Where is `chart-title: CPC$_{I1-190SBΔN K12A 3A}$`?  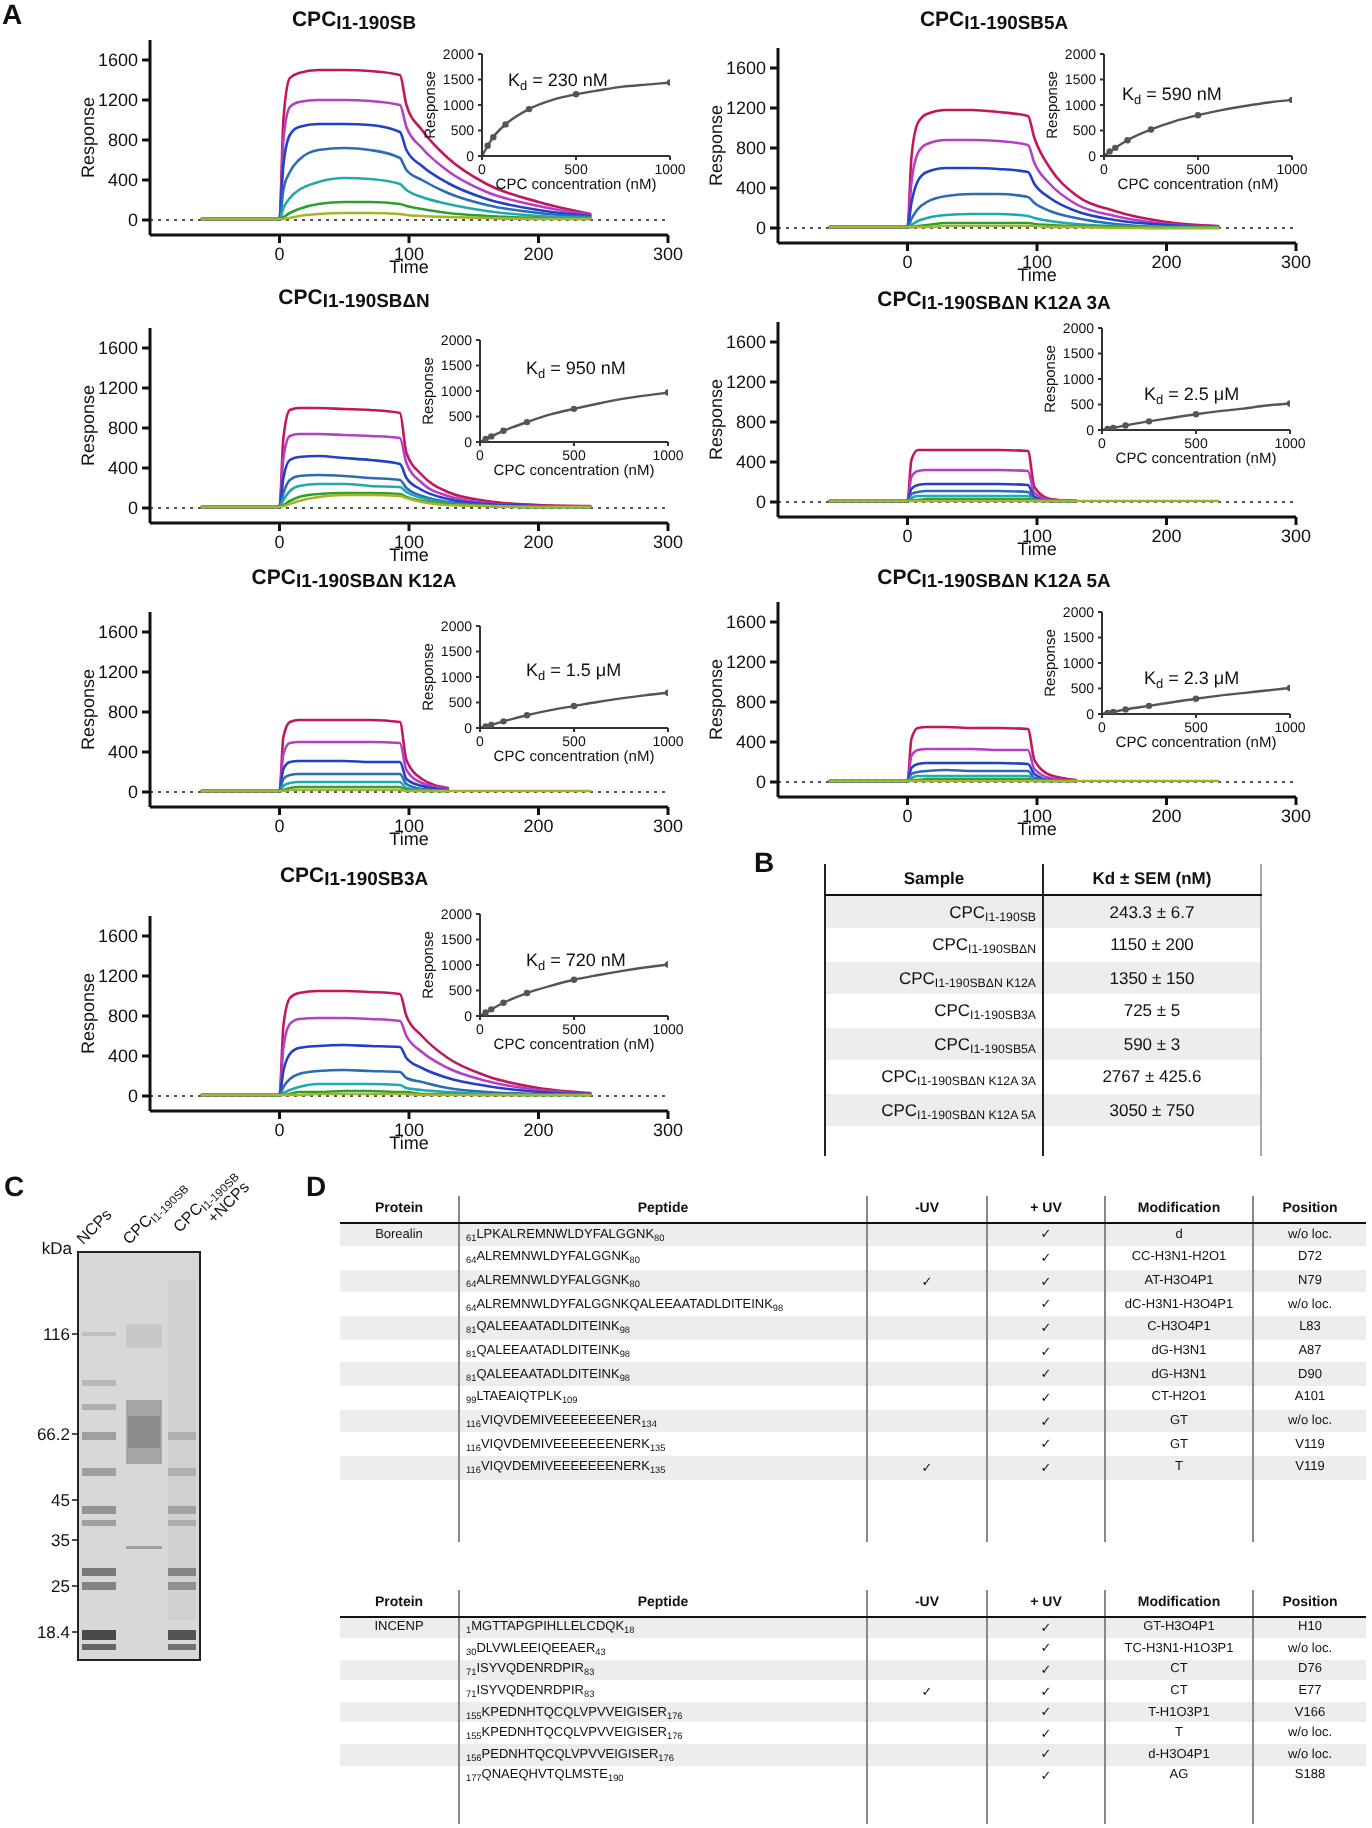 chart-title: CPC$_{I1-190SBΔN K12A 3A}$ is located at coordinates (994, 302).